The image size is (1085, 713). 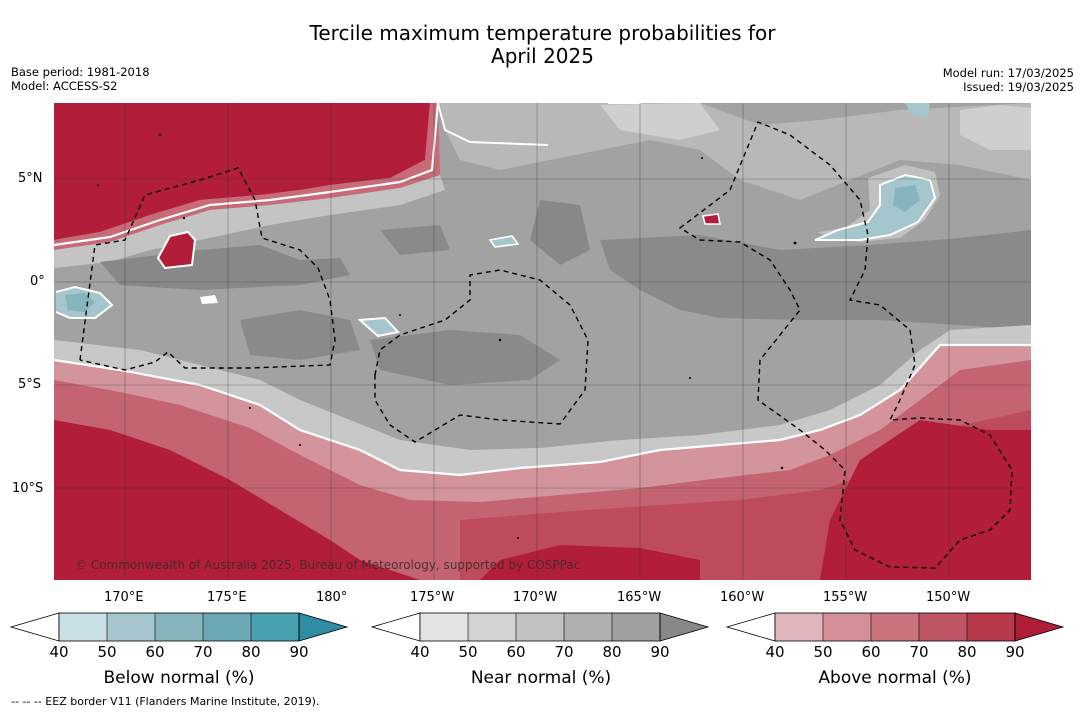 I want to click on model-run-text: Model run: 17/03/2025, so click(x=1008, y=73).